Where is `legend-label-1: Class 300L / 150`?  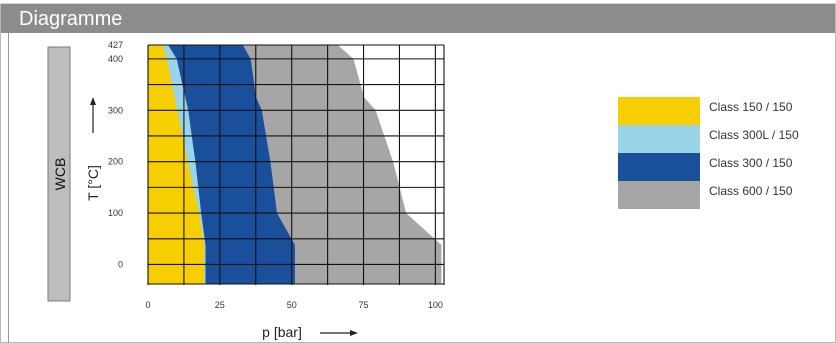
legend-label-1: Class 300L / 150 is located at coordinates (754, 135).